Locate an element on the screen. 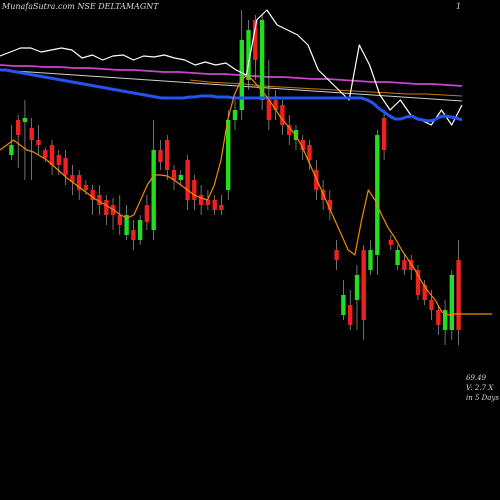  volume-multiplier-label: V: 2.7 X is located at coordinates (480, 388).